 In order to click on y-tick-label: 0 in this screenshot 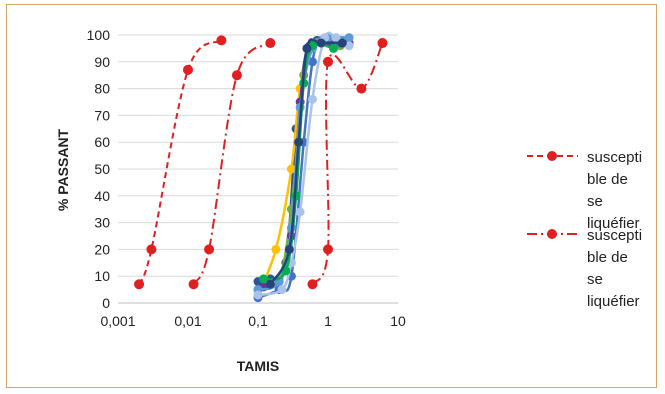, I will do `click(106, 303)`.